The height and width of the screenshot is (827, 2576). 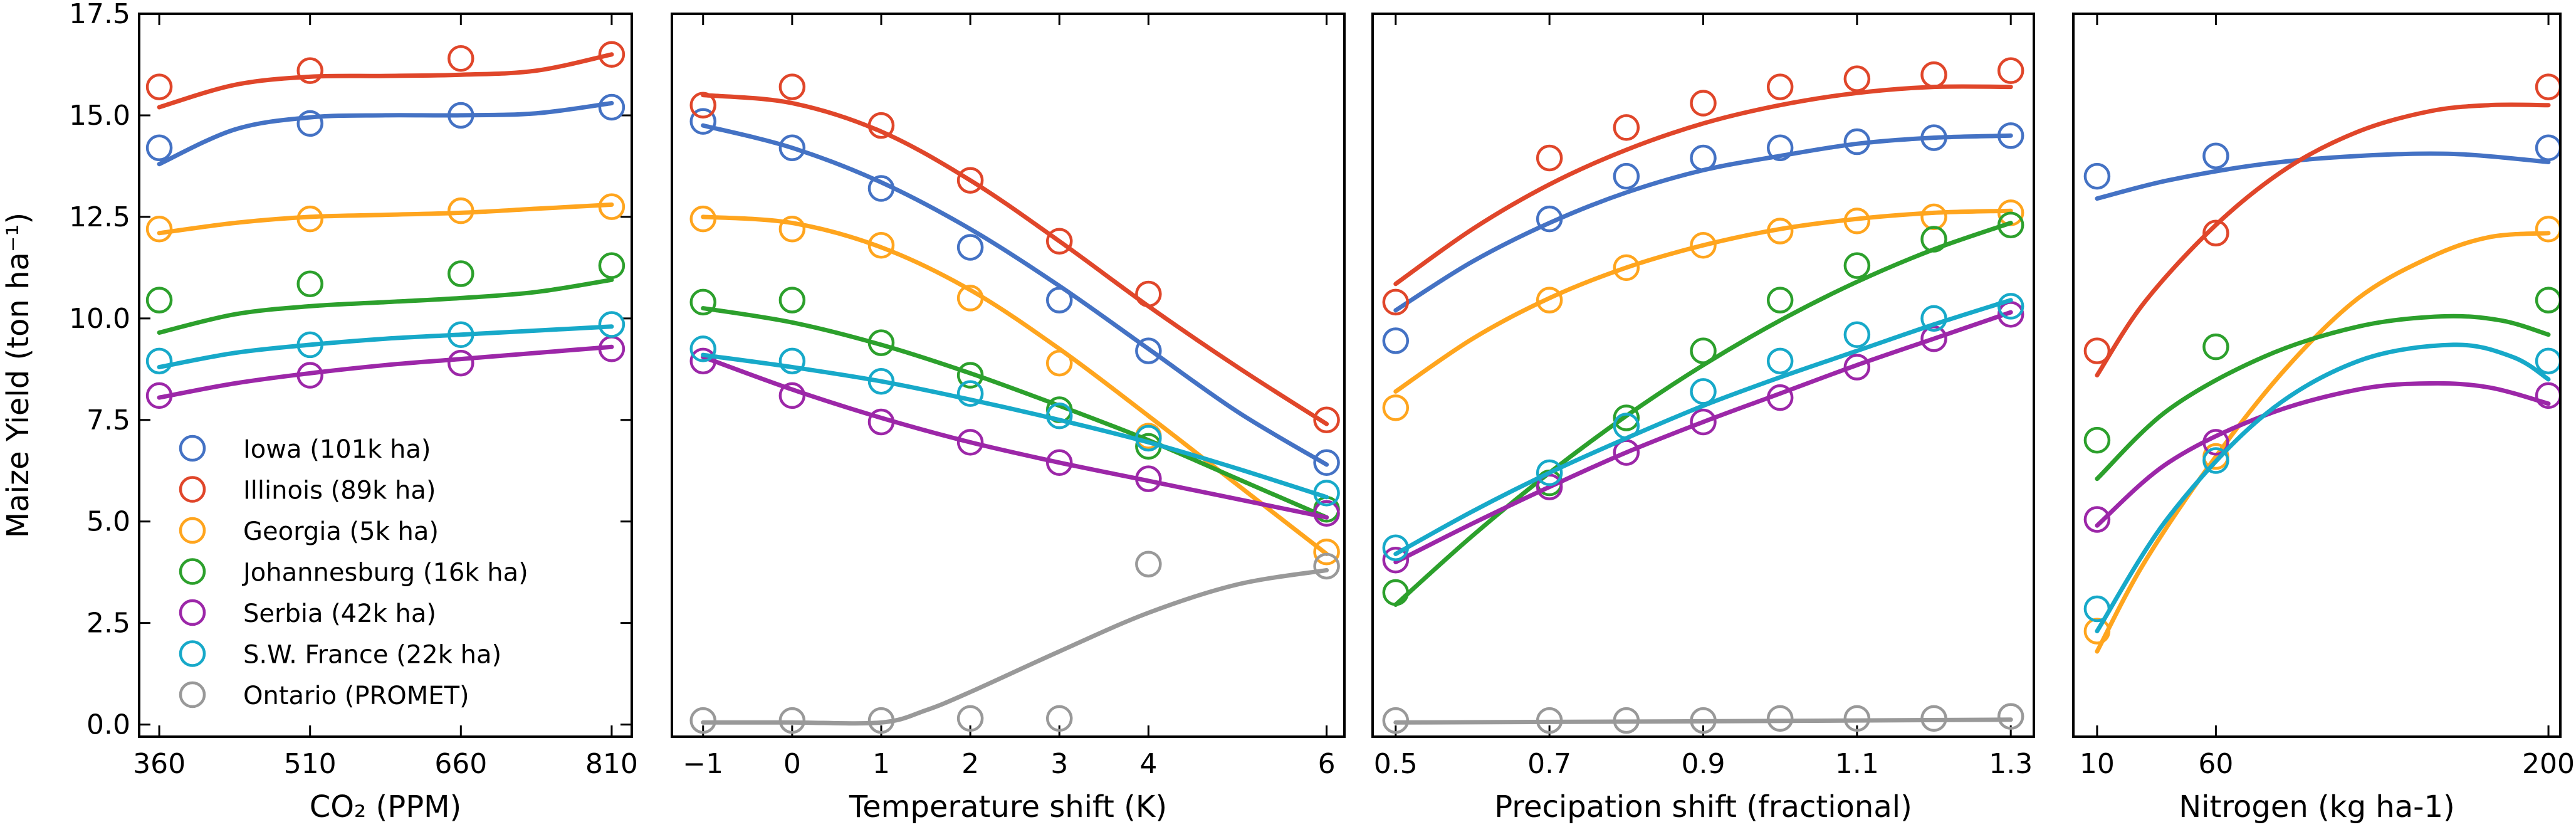 I want to click on legend-label: Ontario (PROMET), so click(x=356, y=696).